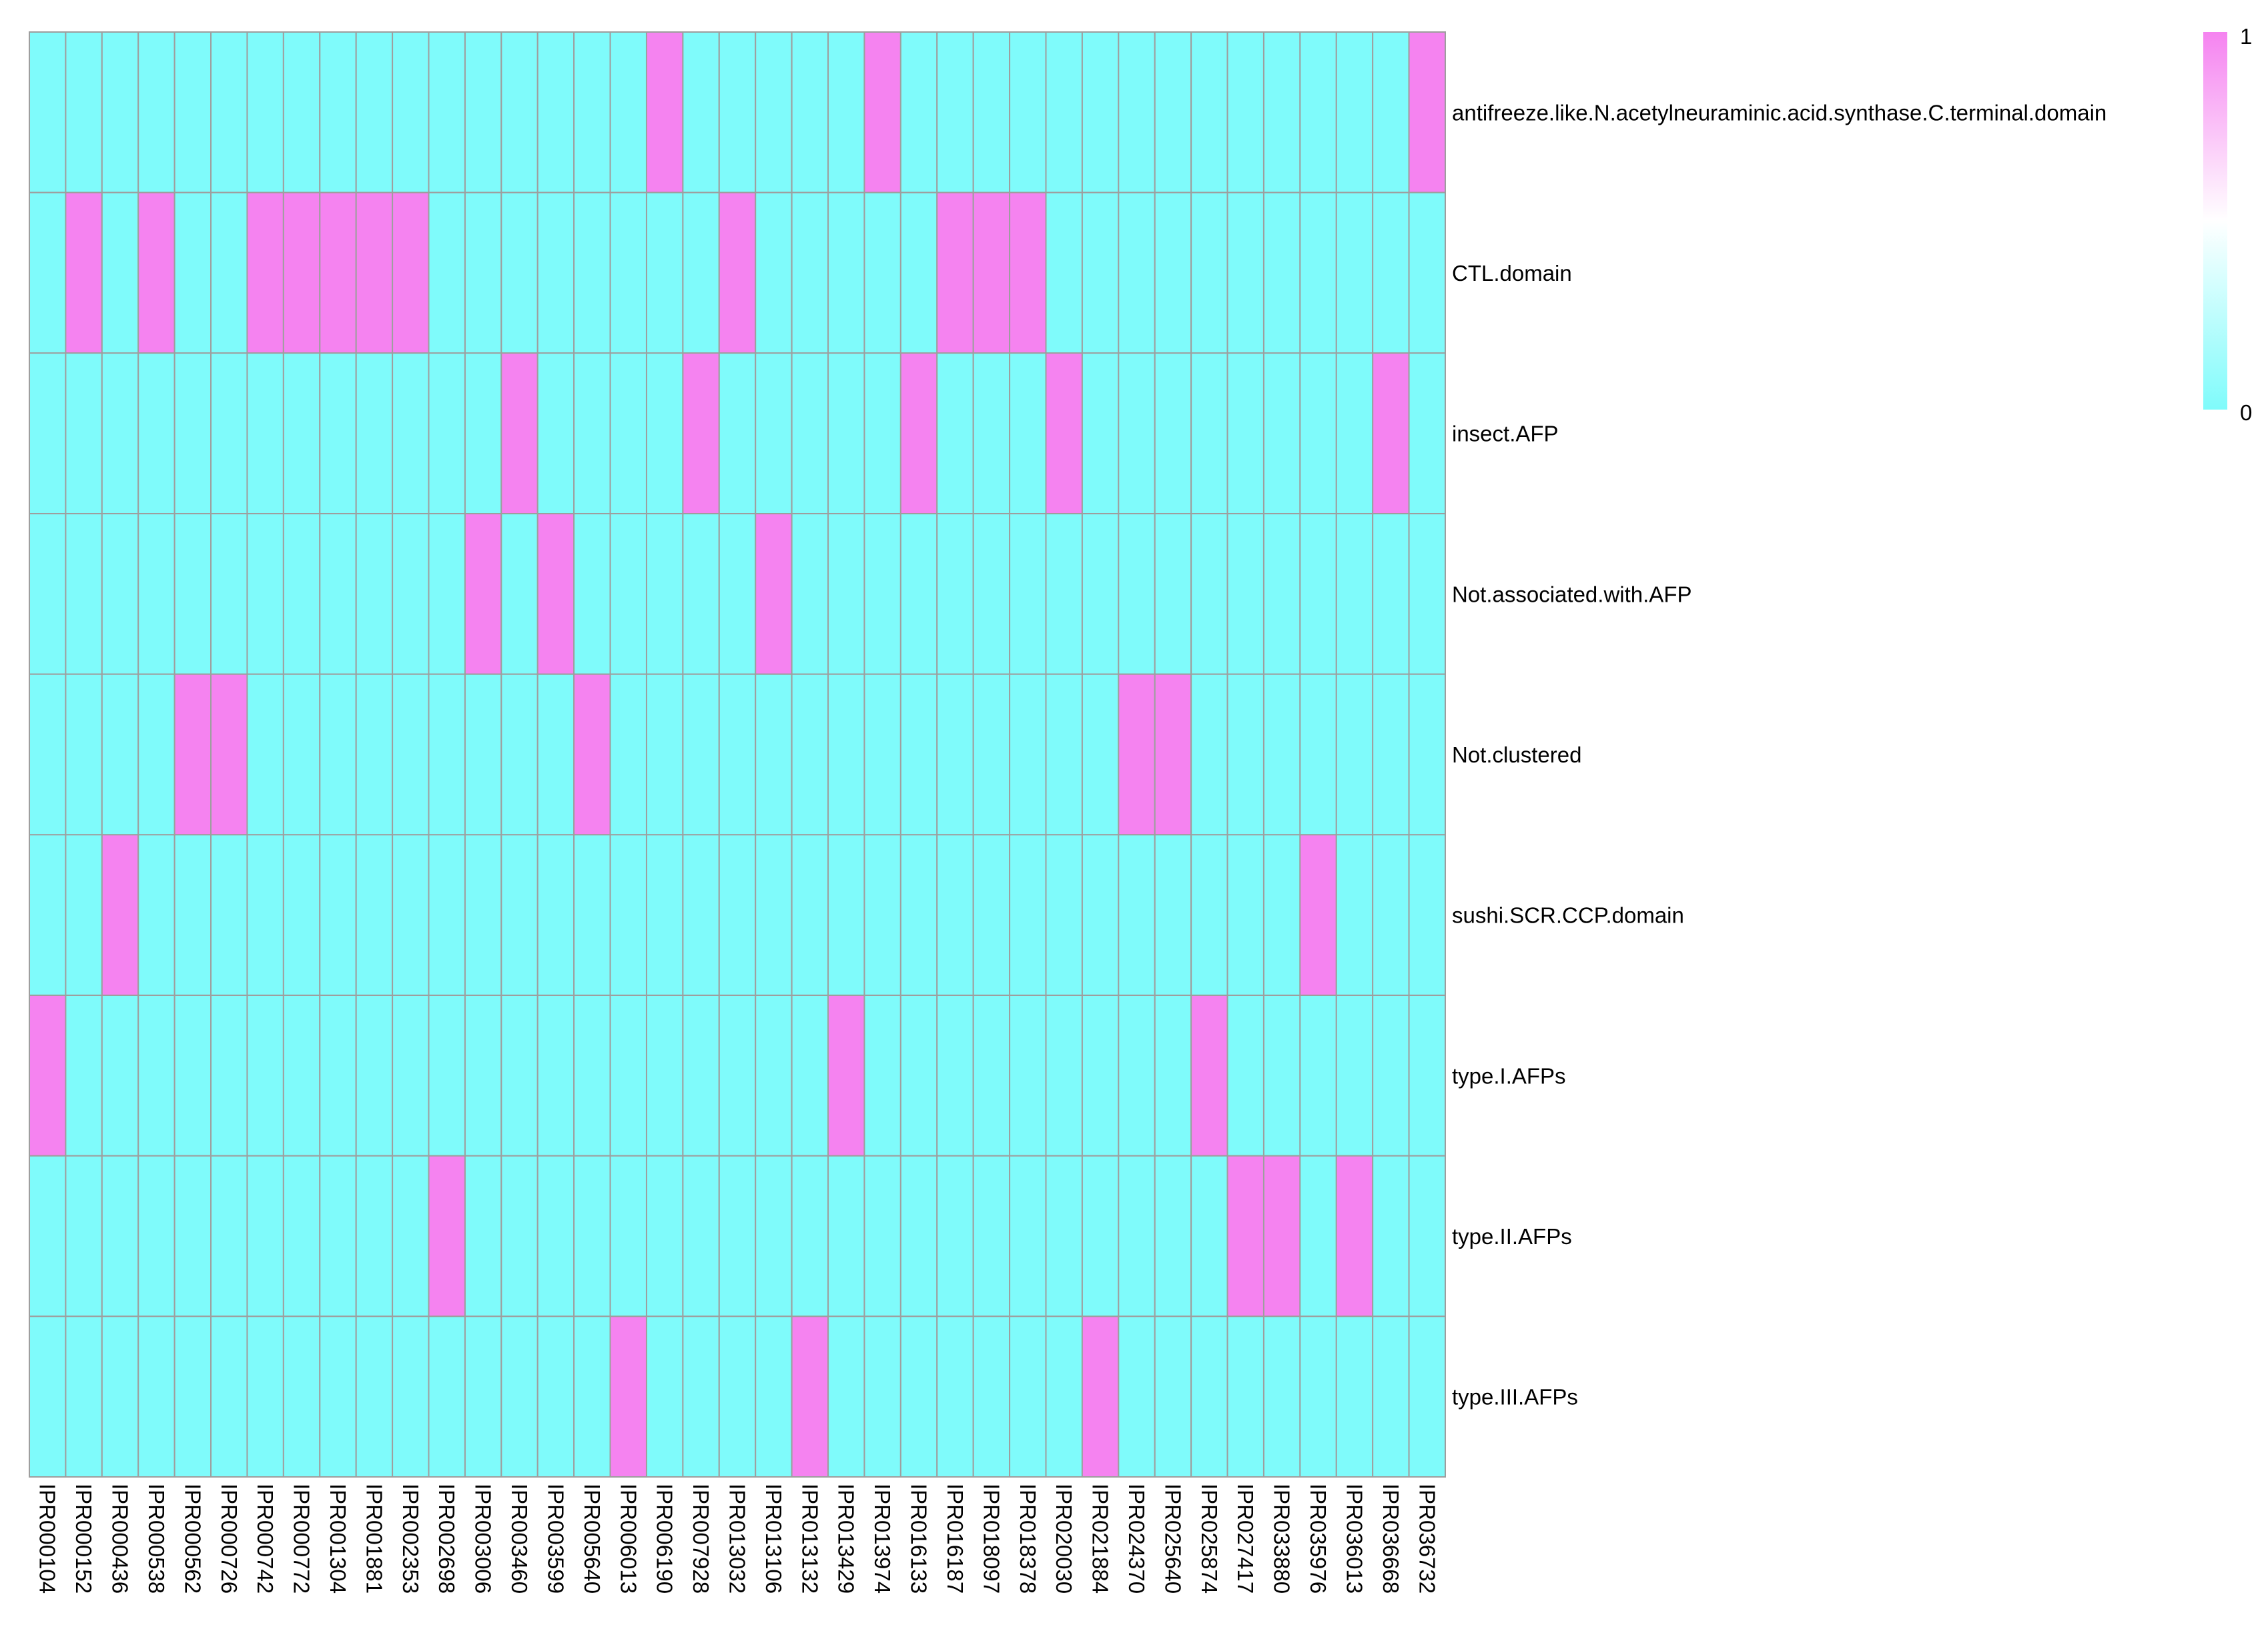  Describe the element at coordinates (302, 1539) in the screenshot. I see `column-label: IPR000772` at that location.